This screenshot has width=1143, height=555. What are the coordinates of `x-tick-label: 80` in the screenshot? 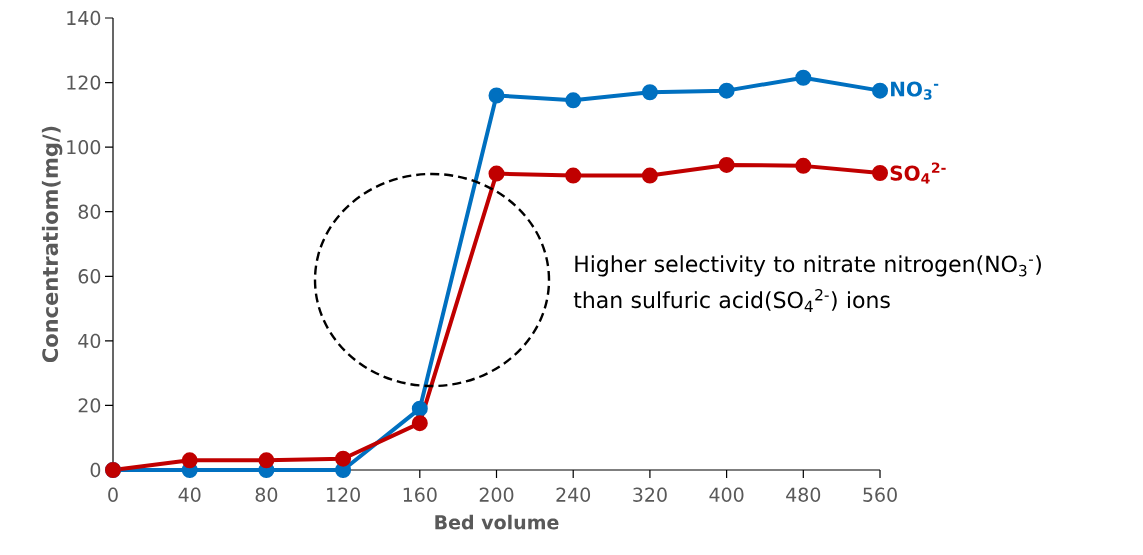 It's located at (266, 494).